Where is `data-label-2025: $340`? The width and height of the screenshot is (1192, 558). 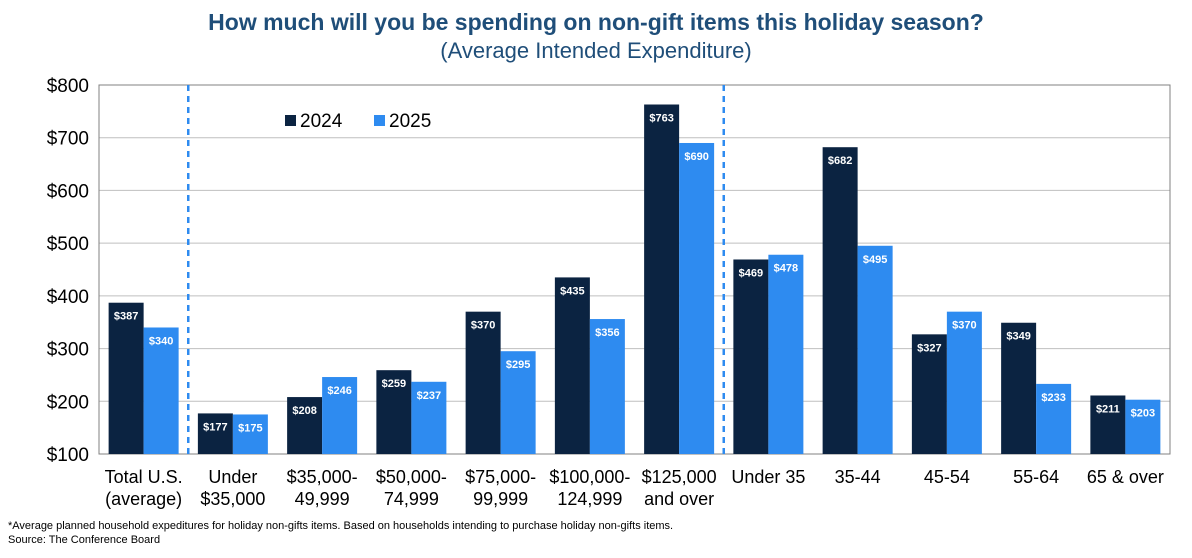
data-label-2025: $340 is located at coordinates (161, 341).